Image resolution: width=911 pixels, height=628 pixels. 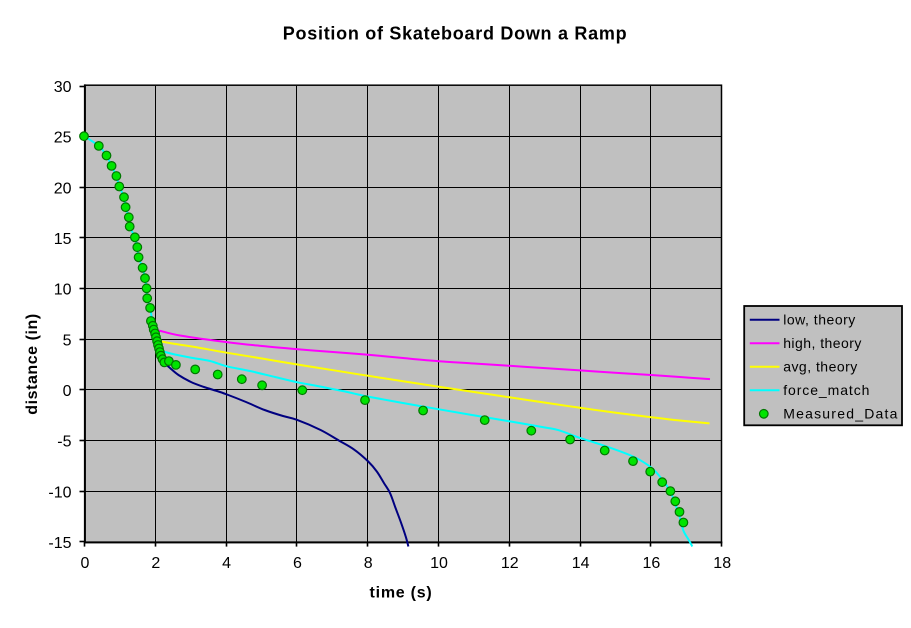 I want to click on svg-text: distance (in), so click(x=32, y=363).